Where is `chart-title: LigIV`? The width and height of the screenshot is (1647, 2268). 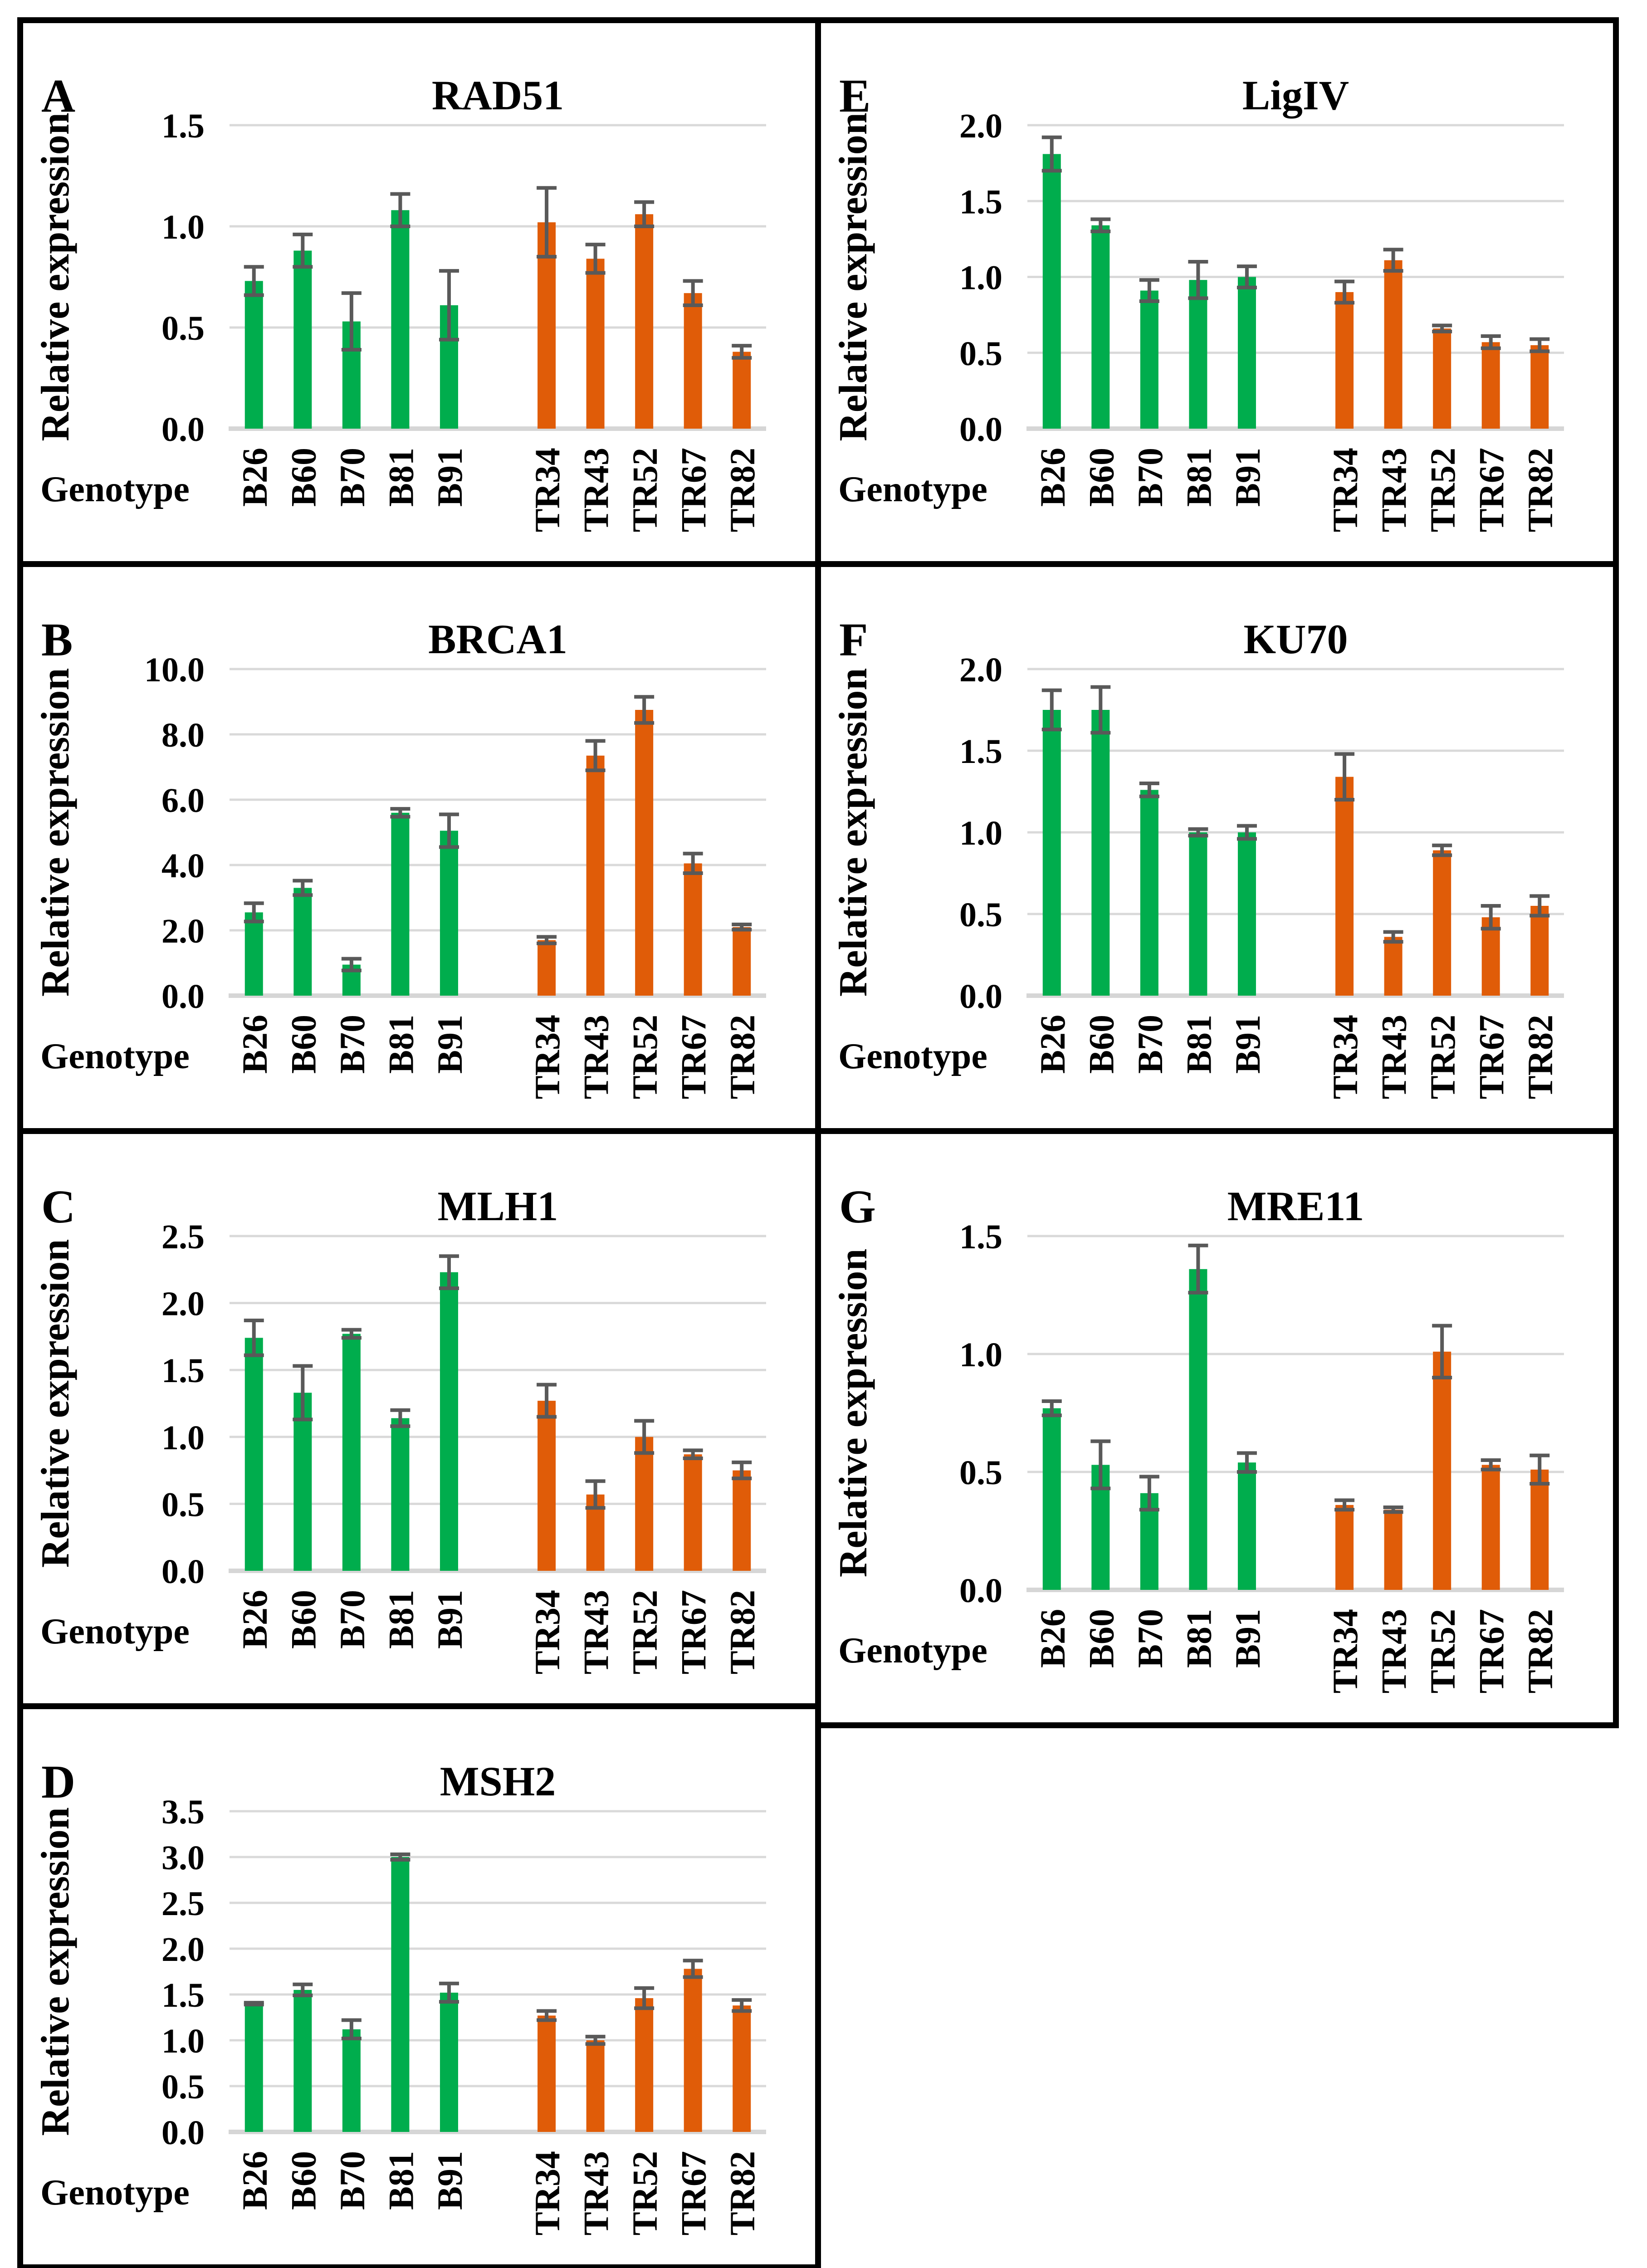
chart-title: LigIV is located at coordinates (1295, 95).